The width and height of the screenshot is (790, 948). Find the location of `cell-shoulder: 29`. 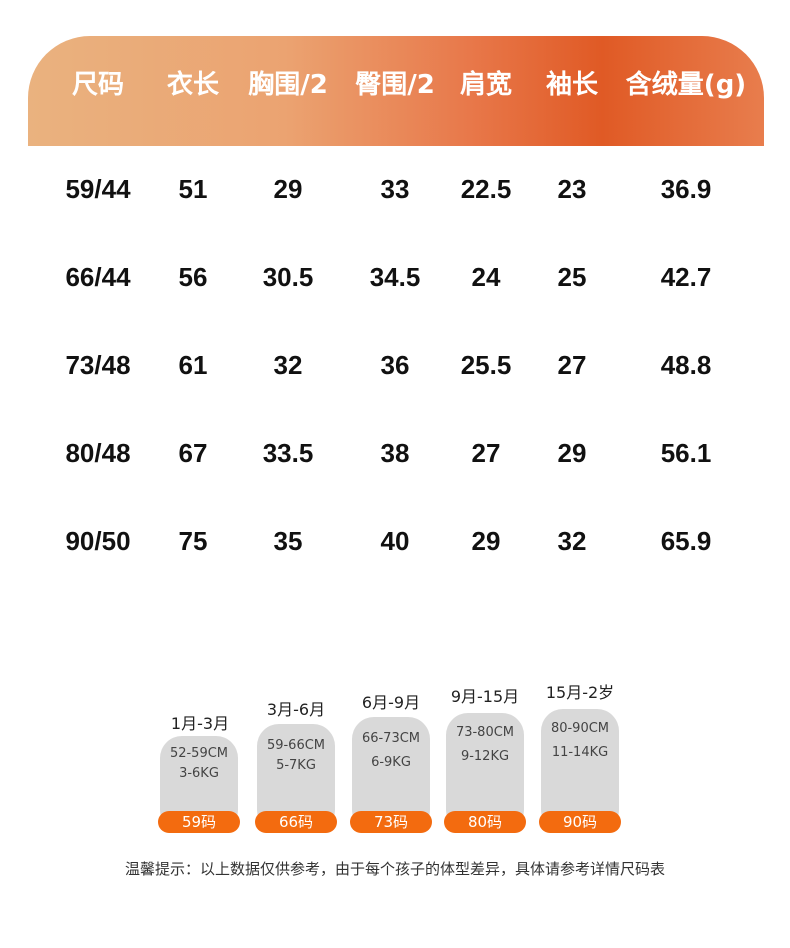

cell-shoulder: 29 is located at coordinates (486, 541).